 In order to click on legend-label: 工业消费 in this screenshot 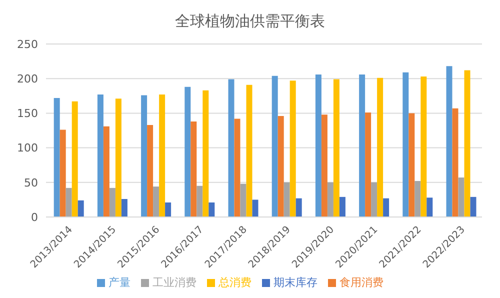, I will do `click(174, 282)`.